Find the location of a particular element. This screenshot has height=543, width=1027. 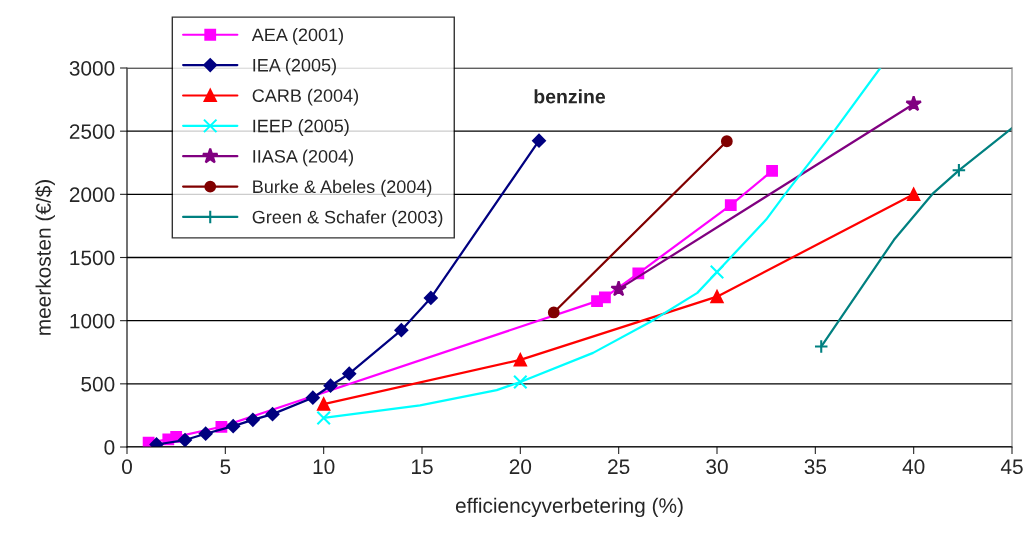

y-tick-label: 1000 is located at coordinates (92, 321).